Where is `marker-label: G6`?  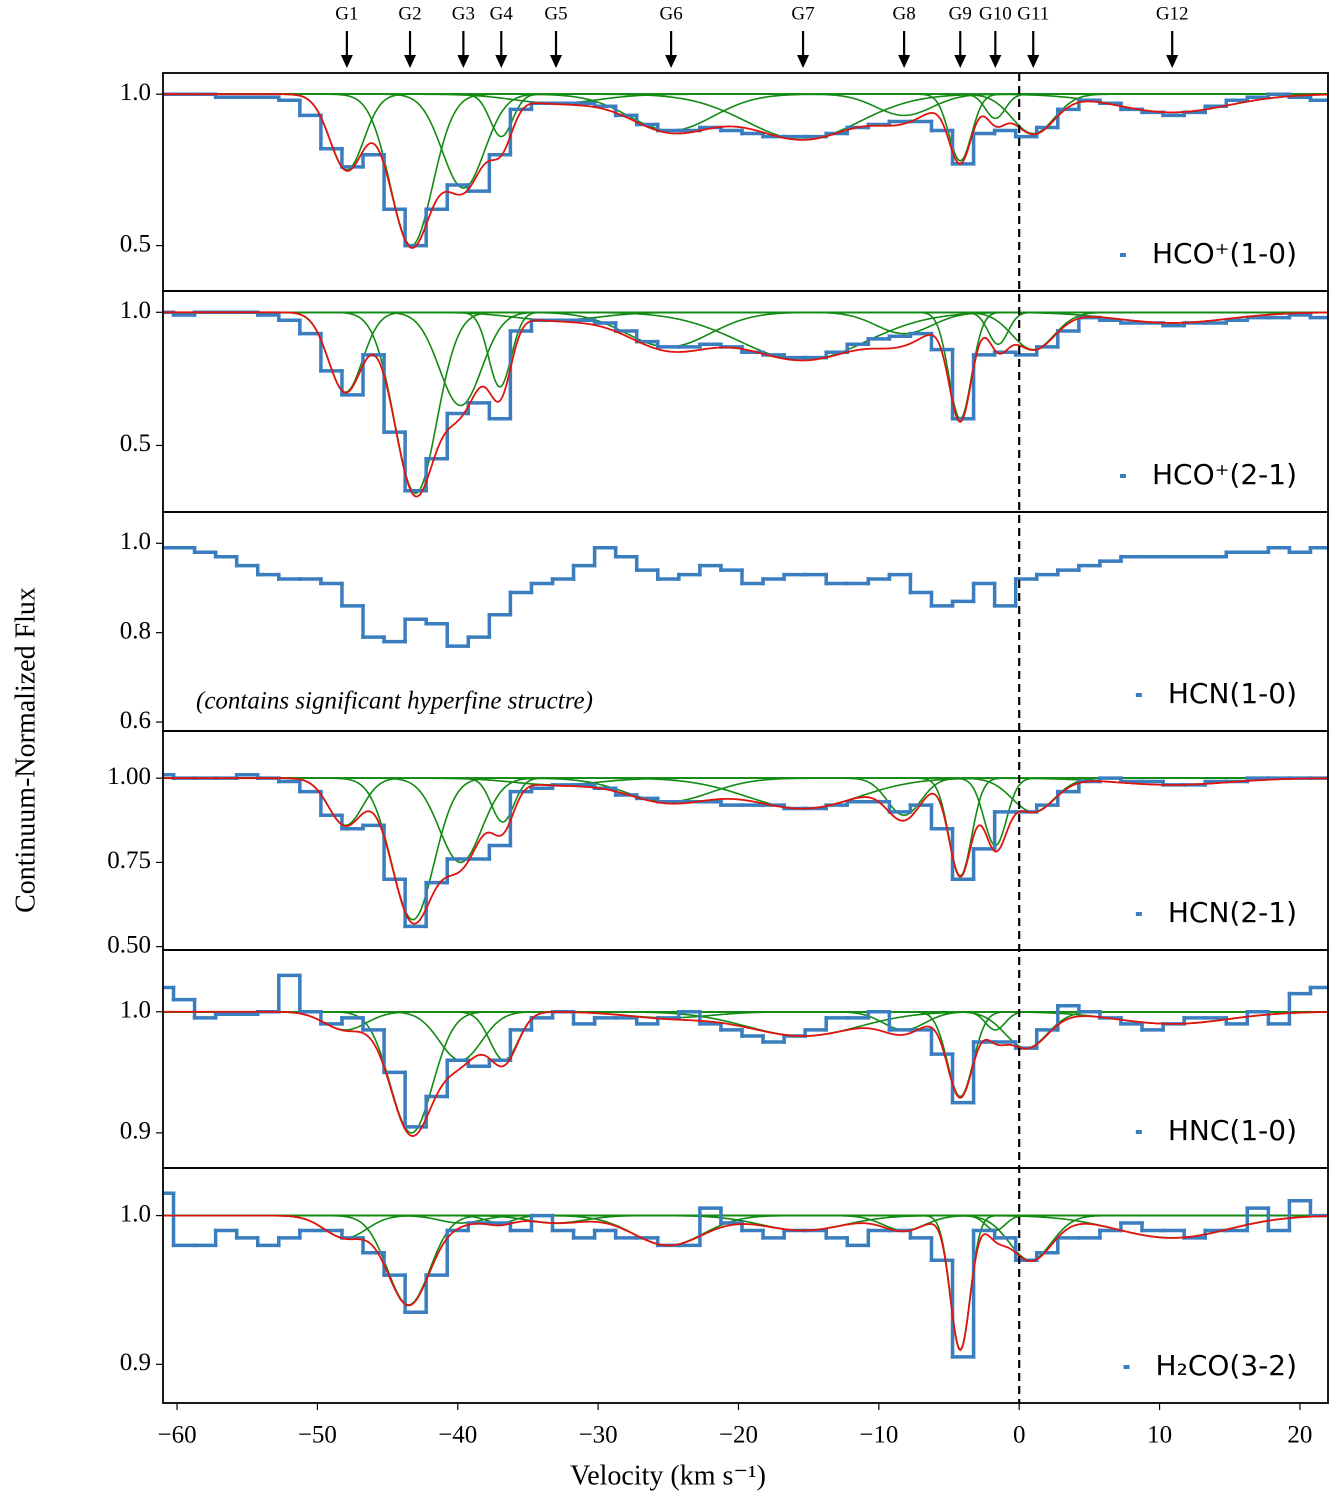 marker-label: G6 is located at coordinates (670, 13).